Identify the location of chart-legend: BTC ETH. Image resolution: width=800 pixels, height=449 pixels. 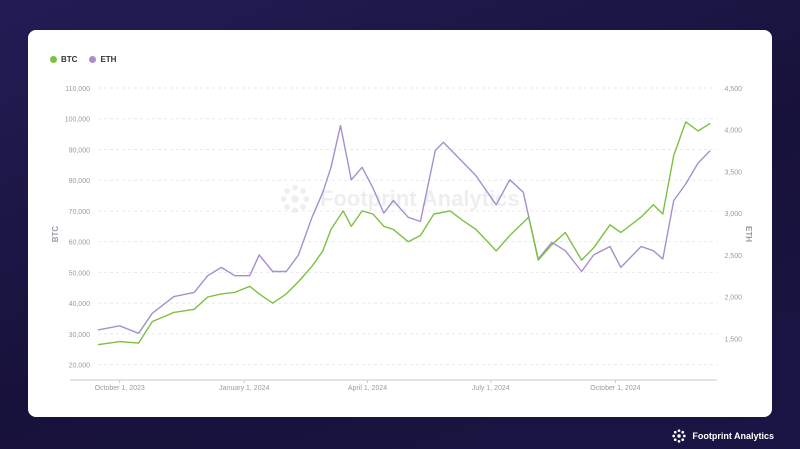
(83, 59).